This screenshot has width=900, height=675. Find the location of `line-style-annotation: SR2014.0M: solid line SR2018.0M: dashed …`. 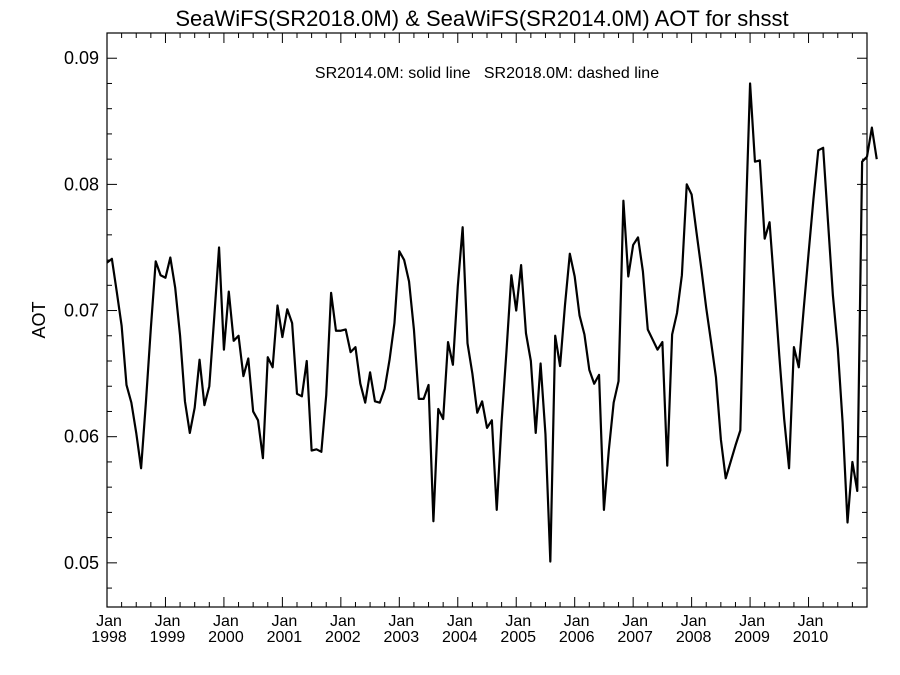

line-style-annotation: SR2014.0M: solid line SR2018.0M: dashed … is located at coordinates (487, 73).